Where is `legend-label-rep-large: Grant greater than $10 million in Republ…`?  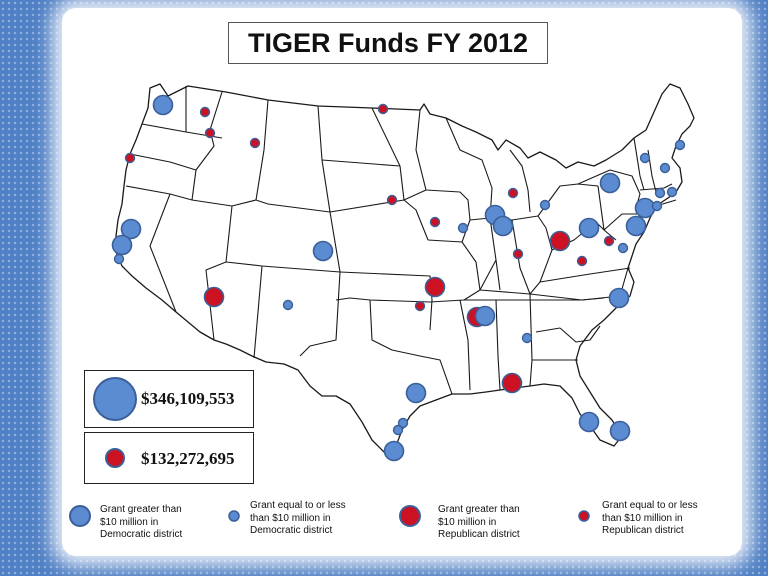 legend-label-rep-large: Grant greater than $10 million in Republ… is located at coordinates (479, 522).